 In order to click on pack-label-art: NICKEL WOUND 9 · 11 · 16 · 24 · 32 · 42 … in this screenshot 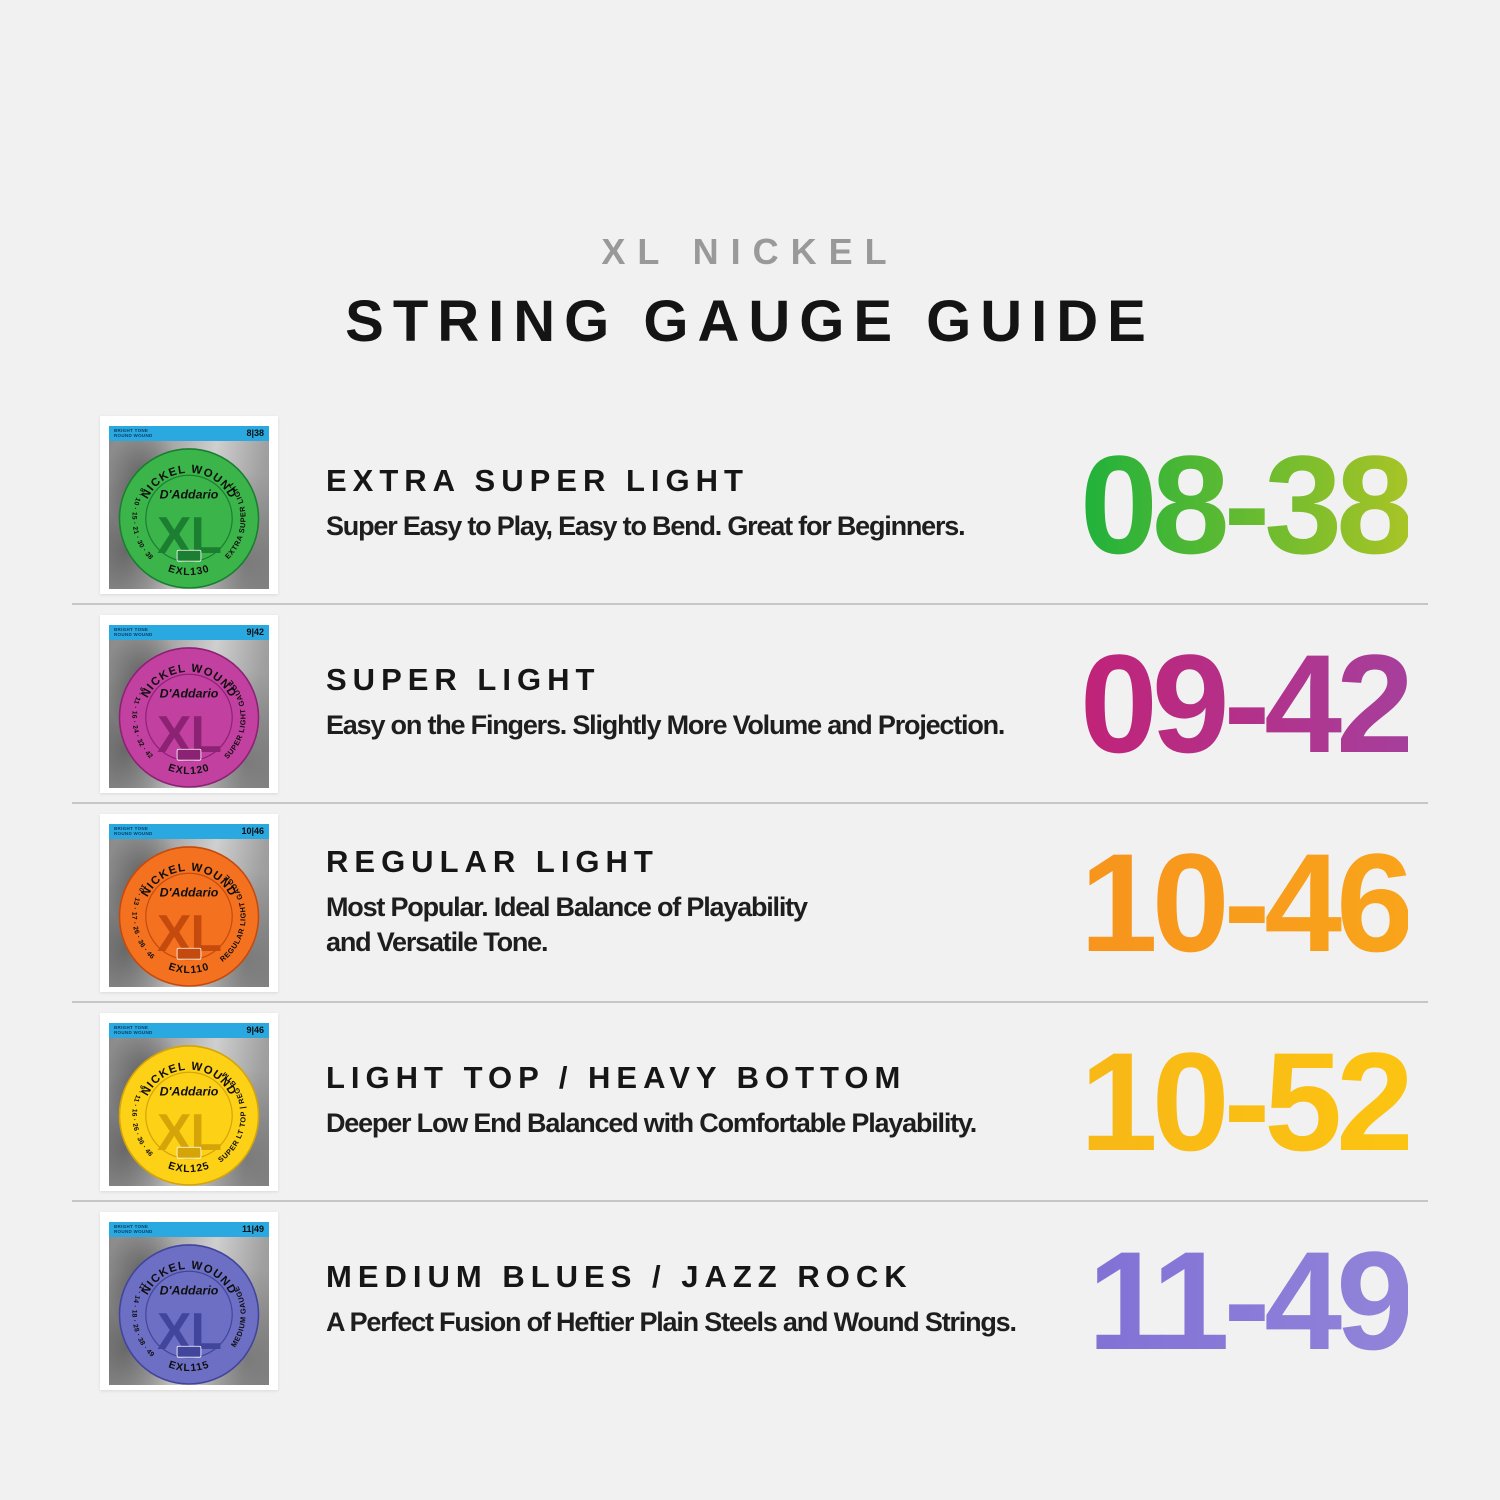, I will do `click(189, 717)`.